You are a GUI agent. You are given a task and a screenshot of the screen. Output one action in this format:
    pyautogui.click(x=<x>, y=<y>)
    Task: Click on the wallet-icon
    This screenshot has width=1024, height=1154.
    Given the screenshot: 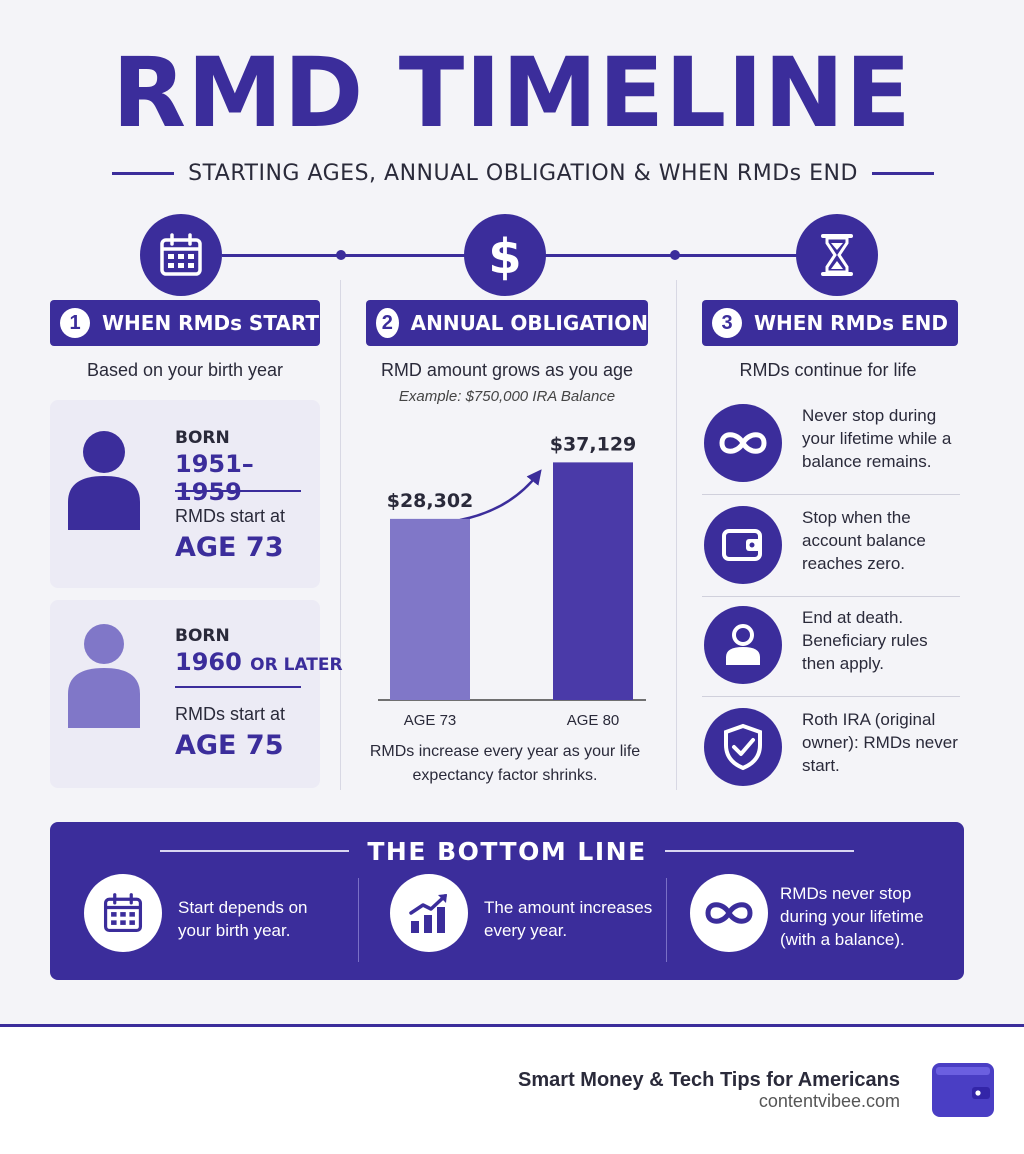 What is the action you would take?
    pyautogui.click(x=743, y=545)
    